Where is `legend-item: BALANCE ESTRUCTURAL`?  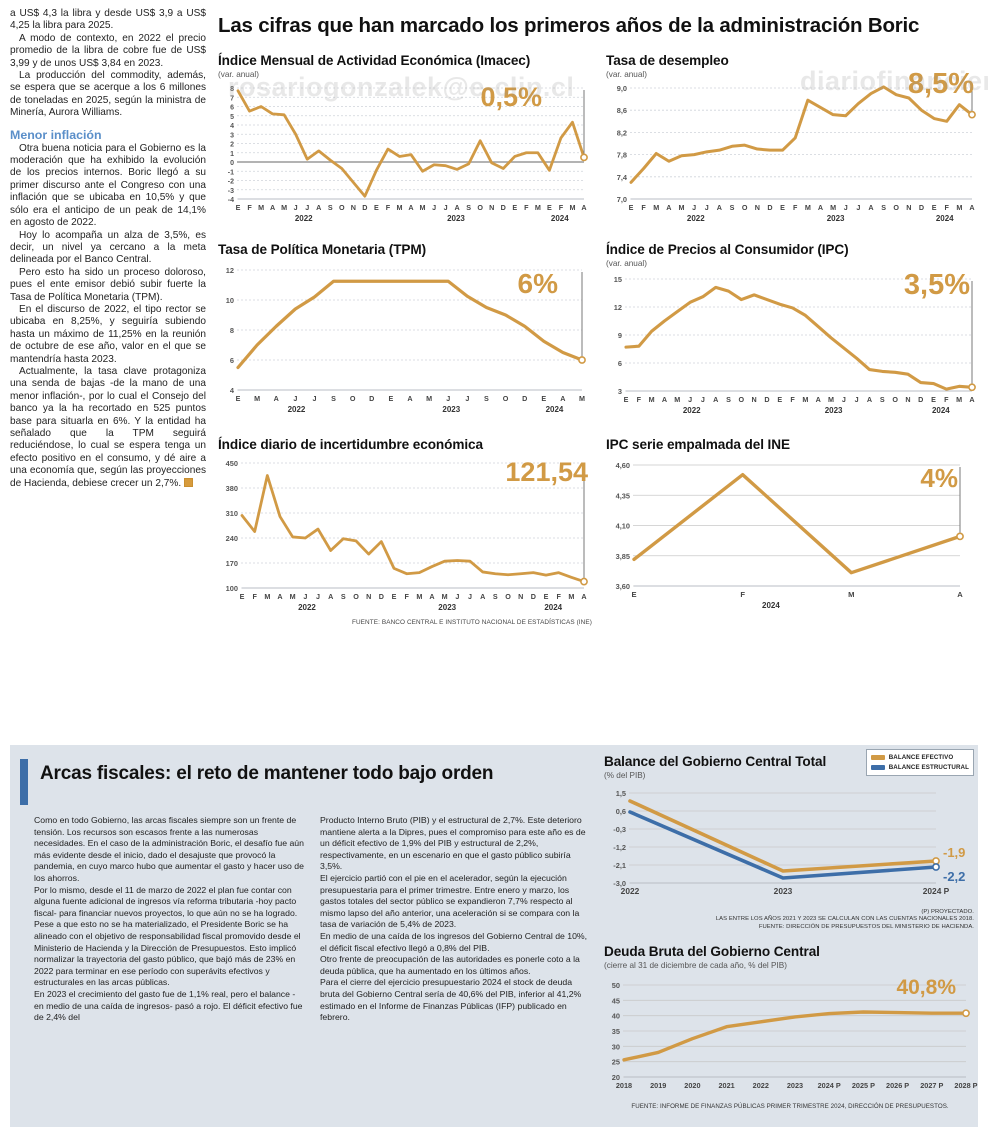
legend-item: BALANCE ESTRUCTURAL is located at coordinates (919, 767).